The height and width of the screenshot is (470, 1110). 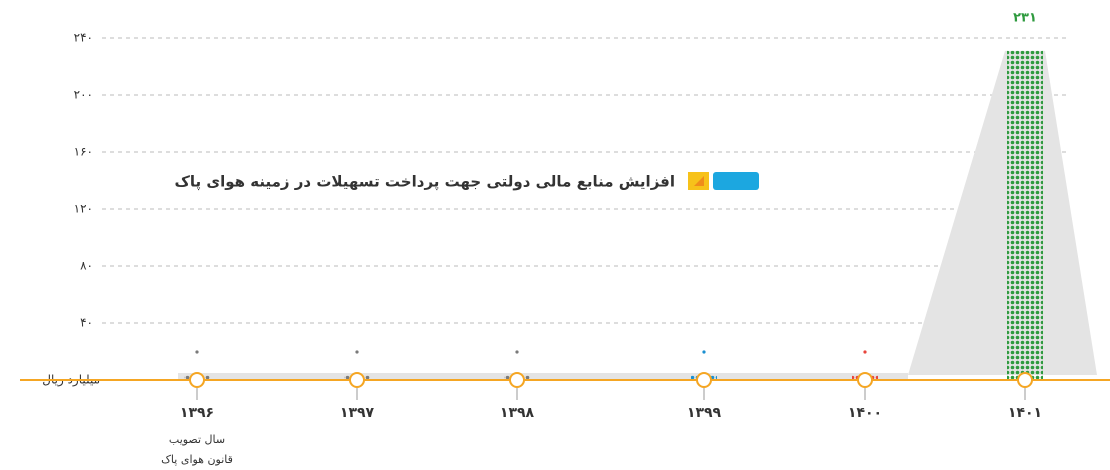 What do you see at coordinates (1025, 18) in the screenshot?
I see `value-label: ۲۳۱` at bounding box center [1025, 18].